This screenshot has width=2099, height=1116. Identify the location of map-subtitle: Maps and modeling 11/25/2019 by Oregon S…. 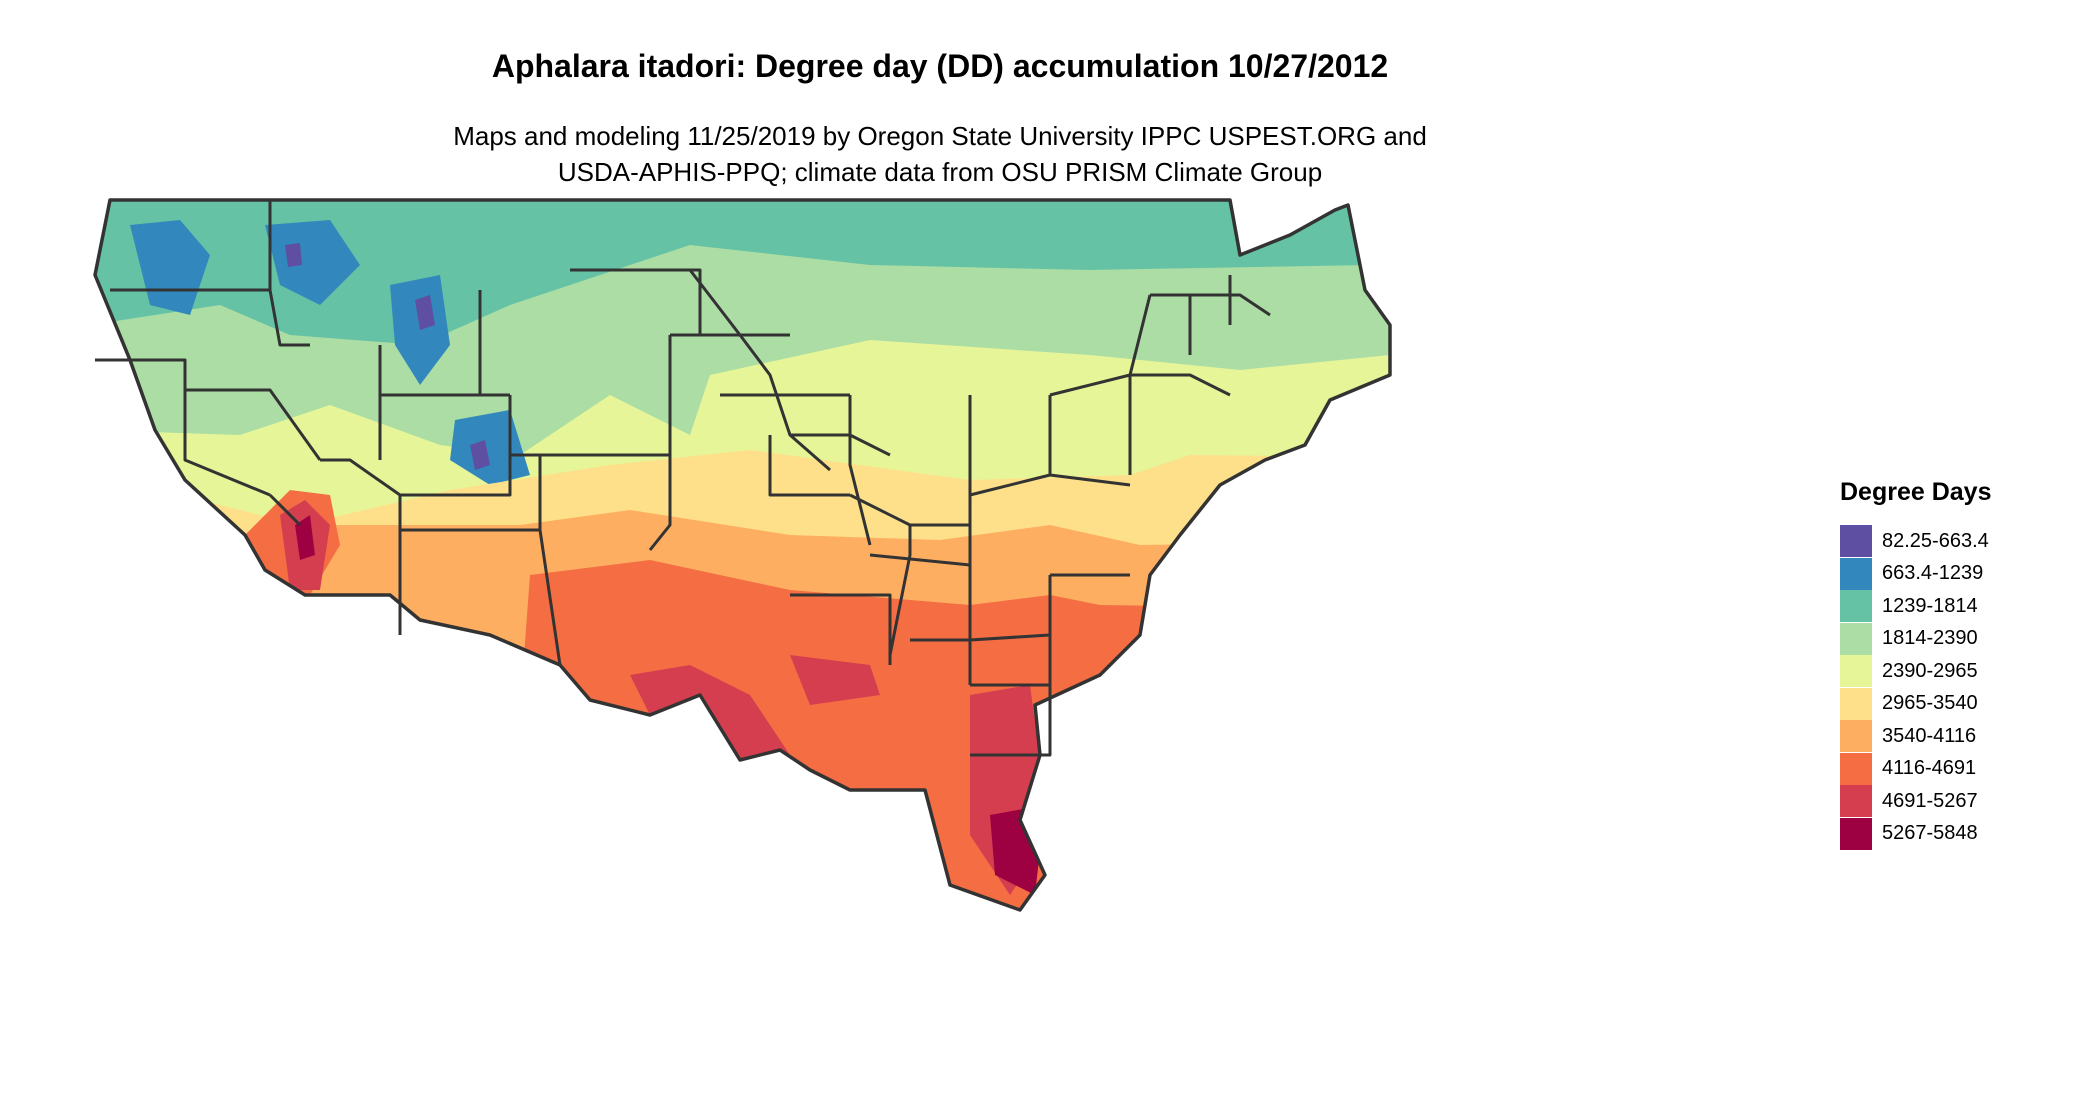
(940, 154).